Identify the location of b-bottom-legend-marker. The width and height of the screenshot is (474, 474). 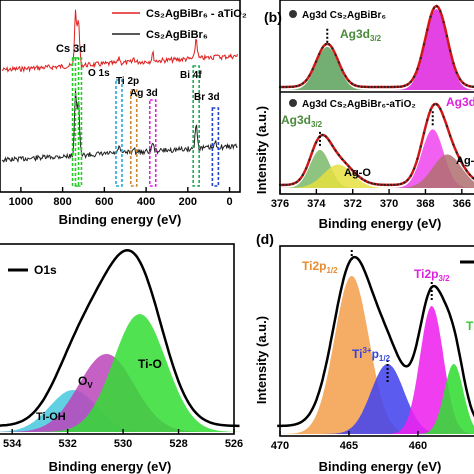
(293, 103).